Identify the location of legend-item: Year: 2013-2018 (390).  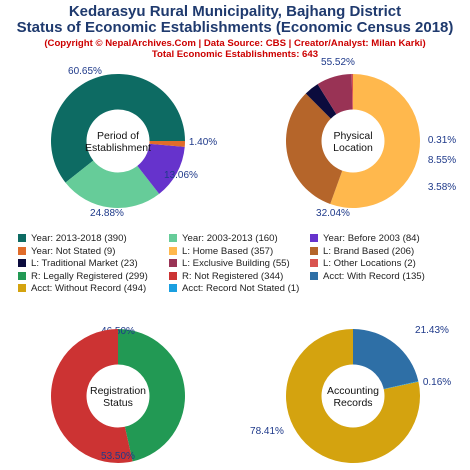
(72, 238).